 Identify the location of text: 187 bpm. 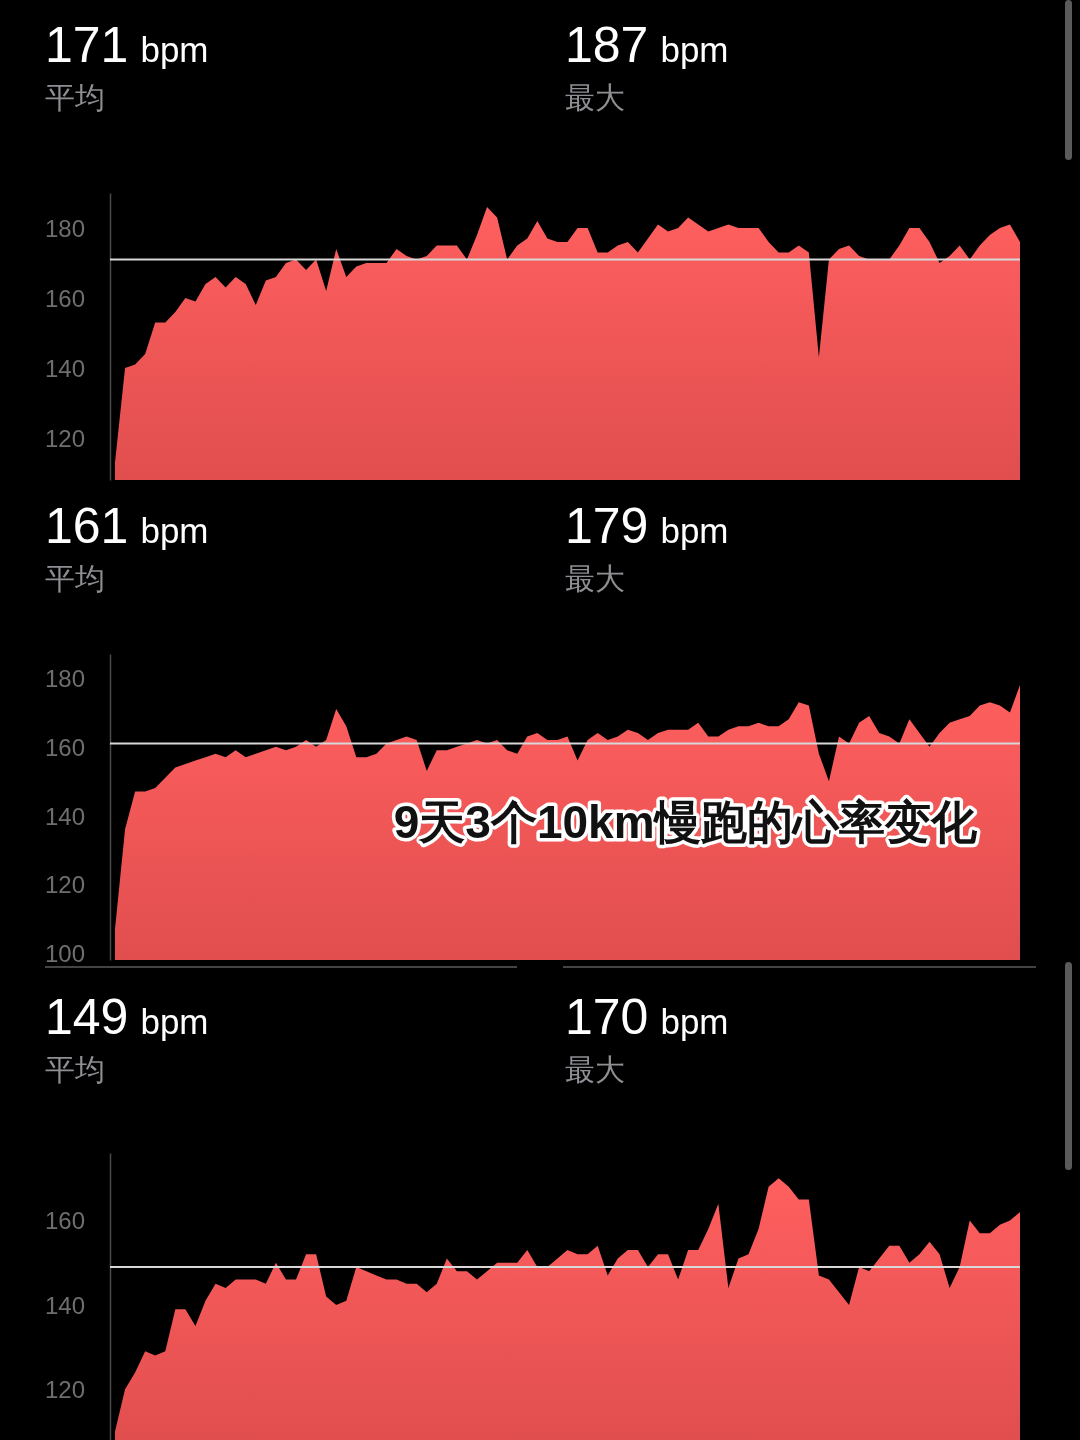
(647, 45).